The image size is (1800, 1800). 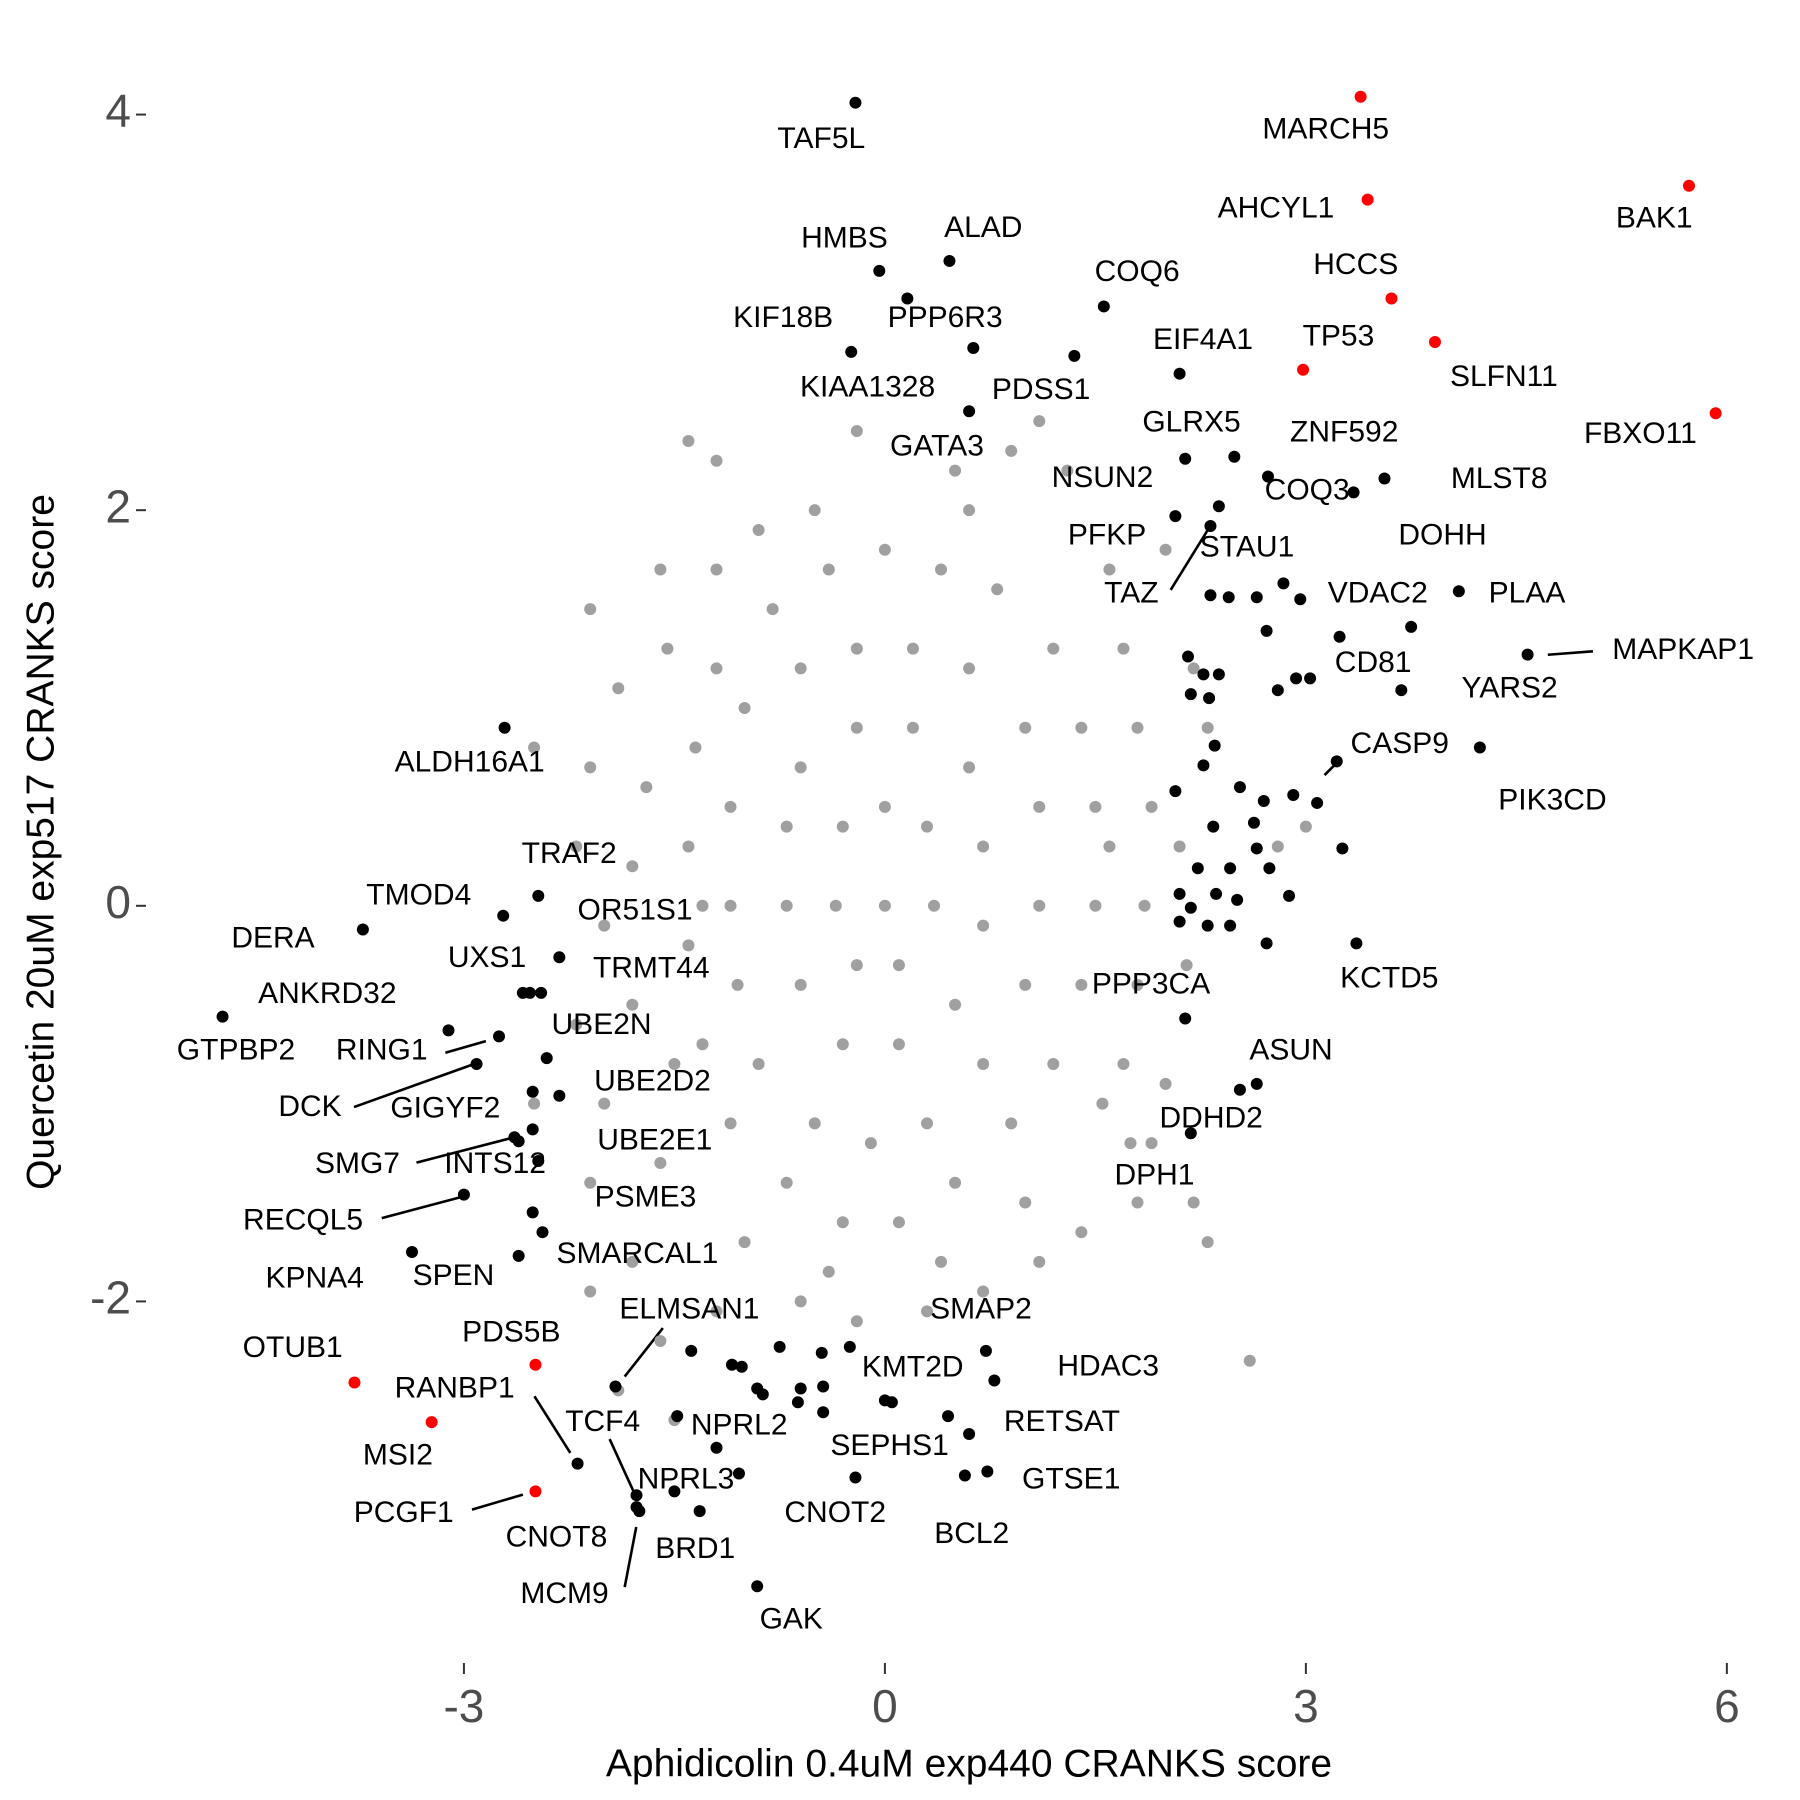 I want to click on point-label: VDAC2, so click(x=1378, y=593).